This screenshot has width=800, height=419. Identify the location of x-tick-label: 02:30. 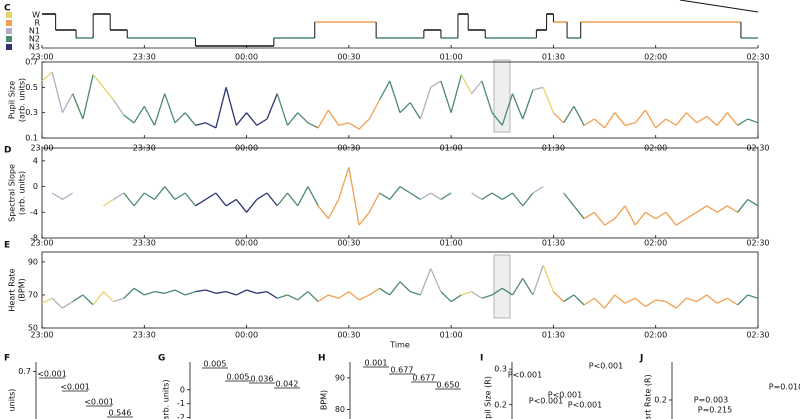
(757, 57).